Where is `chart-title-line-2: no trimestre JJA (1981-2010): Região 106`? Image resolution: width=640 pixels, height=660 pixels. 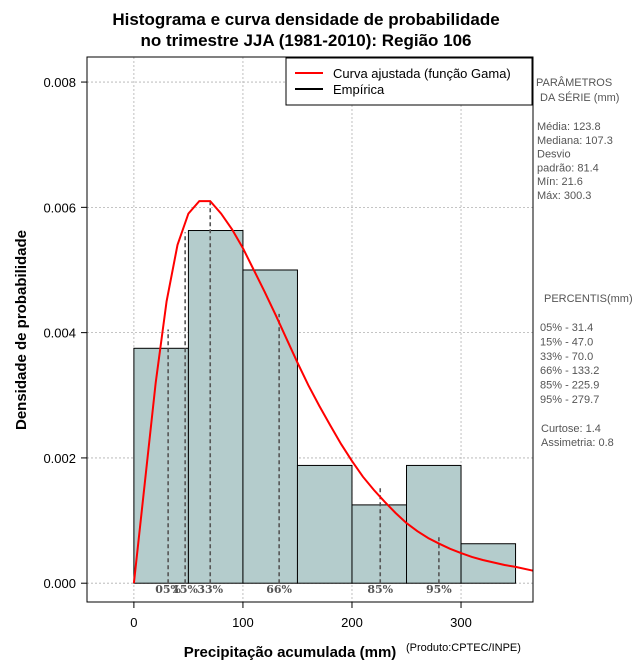 chart-title-line-2: no trimestre JJA (1981-2010): Região 106 is located at coordinates (305, 40).